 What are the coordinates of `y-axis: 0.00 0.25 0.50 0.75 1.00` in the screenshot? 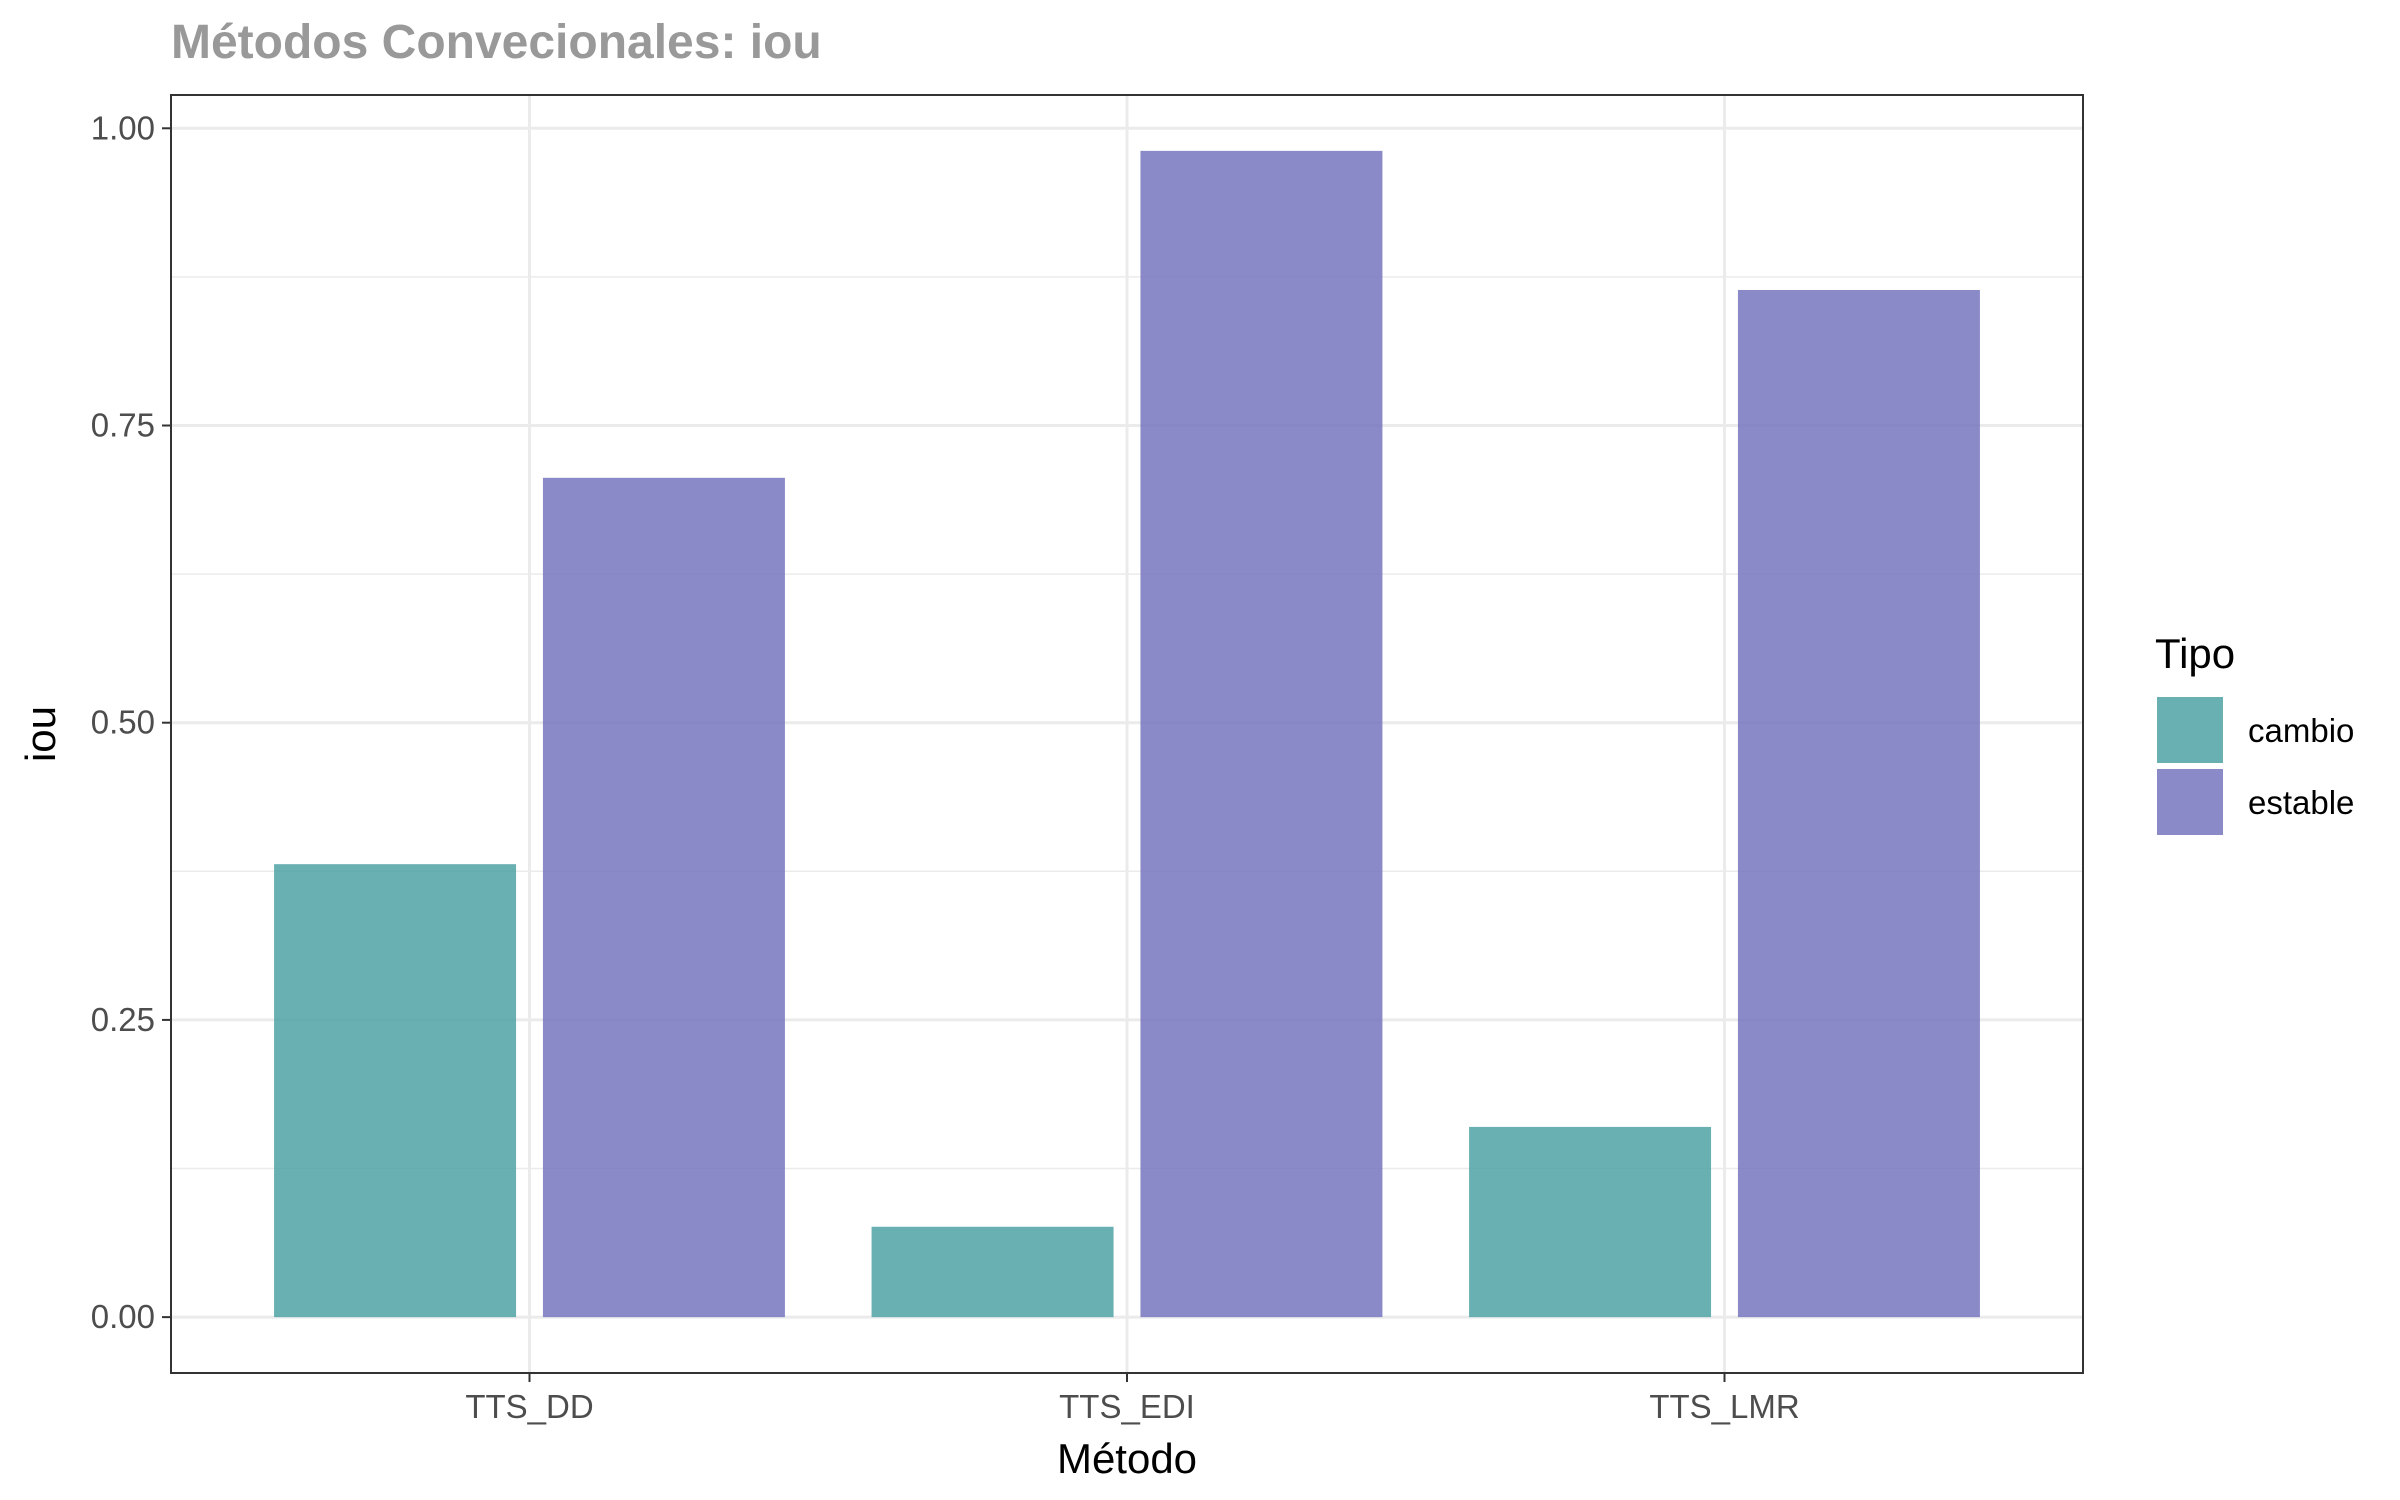 It's located at (131, 722).